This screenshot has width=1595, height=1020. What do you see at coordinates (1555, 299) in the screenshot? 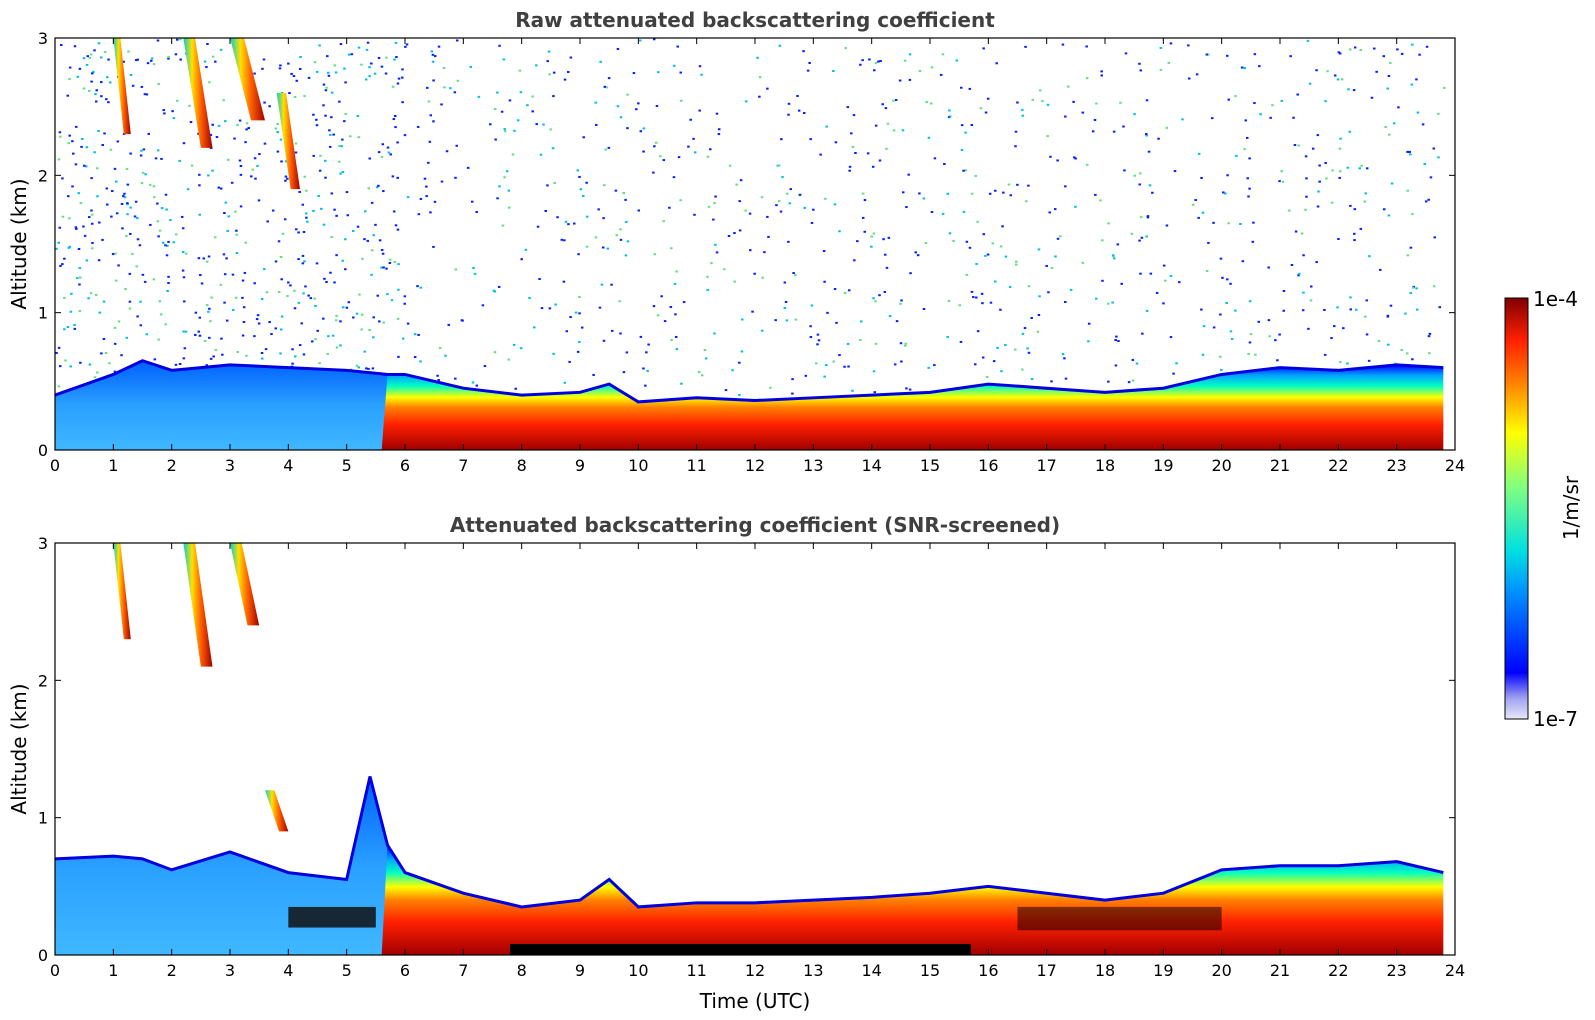
I see `colorbar-max-label: 1e-4` at bounding box center [1555, 299].